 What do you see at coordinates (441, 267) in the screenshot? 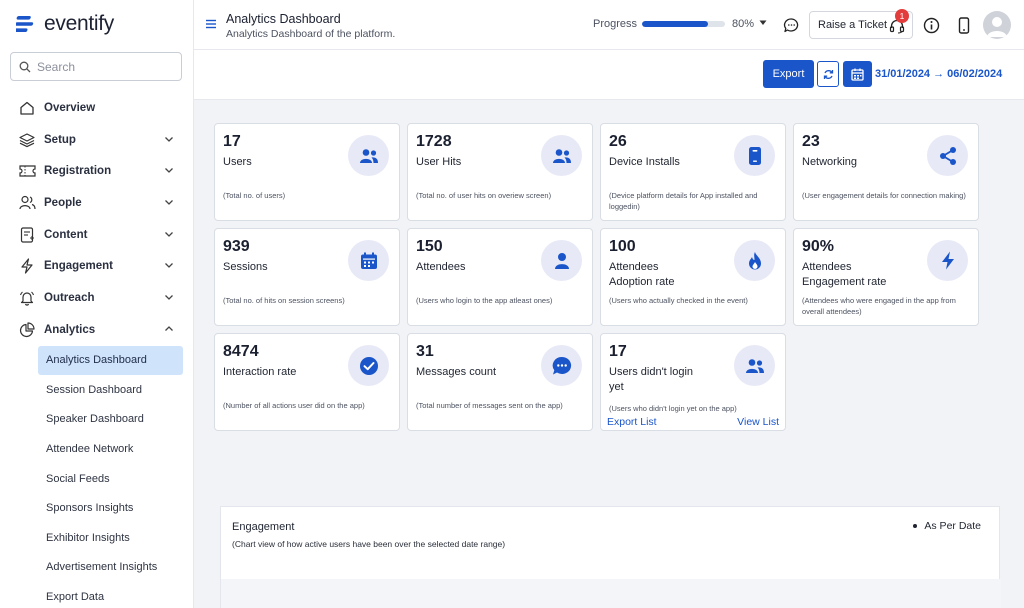
I see `stat-name: Attendees` at bounding box center [441, 267].